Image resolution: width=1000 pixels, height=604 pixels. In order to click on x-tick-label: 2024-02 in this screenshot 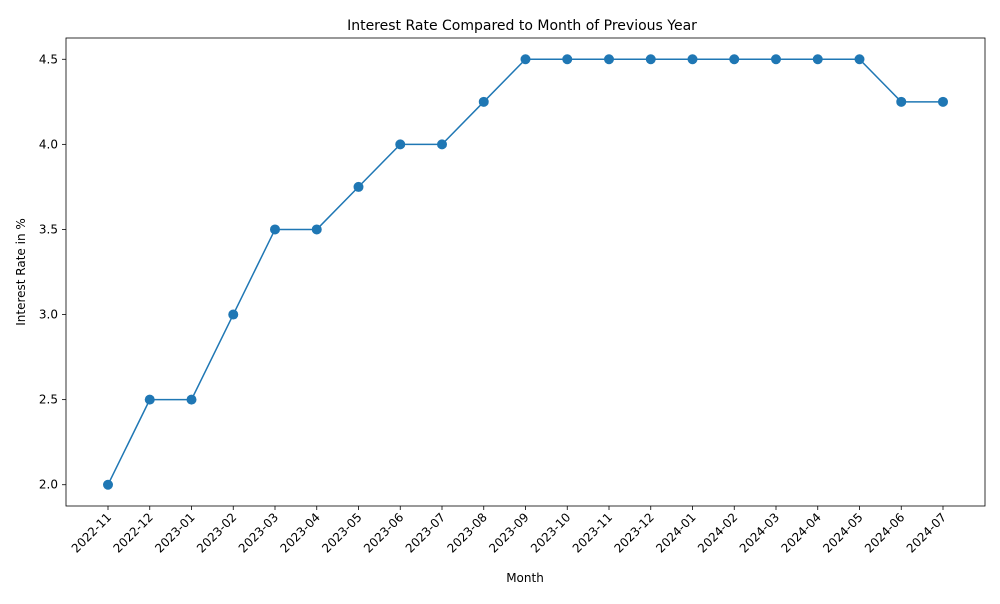, I will do `click(717, 532)`.